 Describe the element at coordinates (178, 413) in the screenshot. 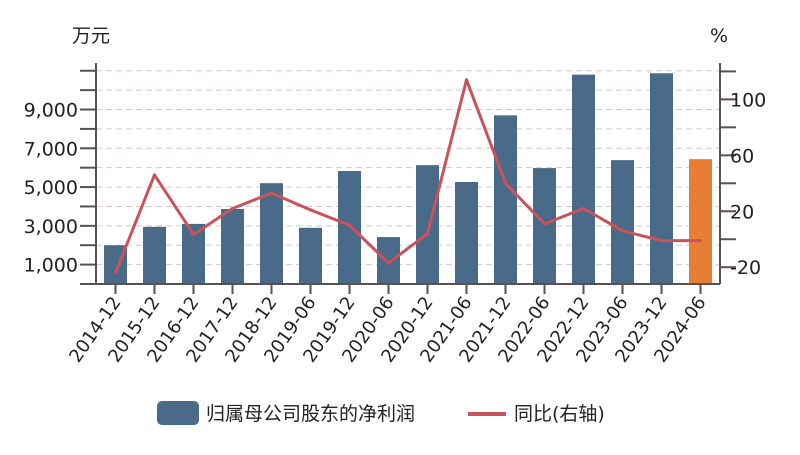

I see `legend-bar-swatch` at that location.